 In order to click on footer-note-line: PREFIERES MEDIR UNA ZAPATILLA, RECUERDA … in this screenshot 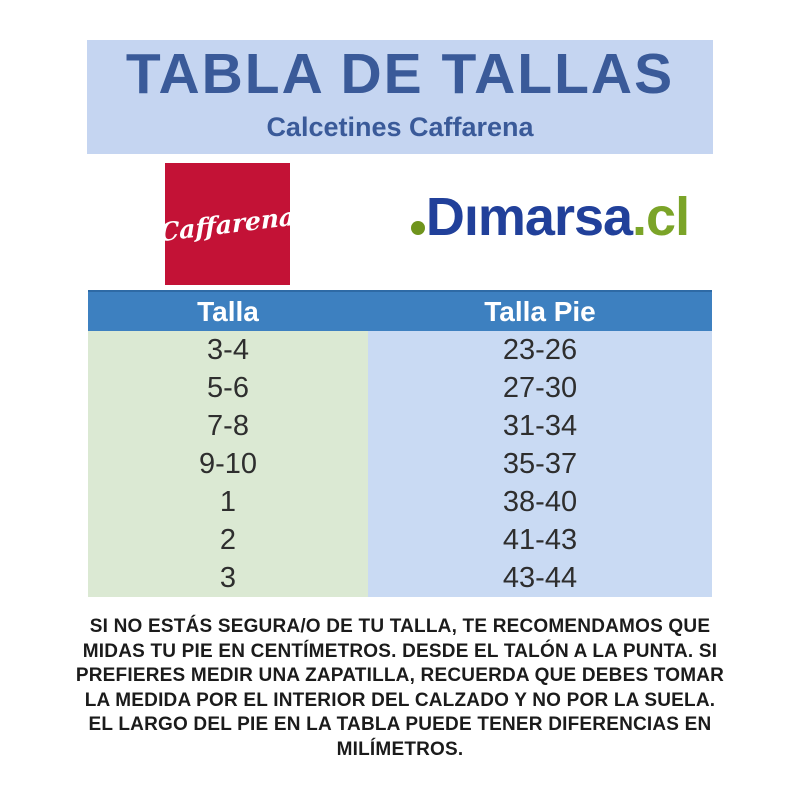, I will do `click(400, 675)`.